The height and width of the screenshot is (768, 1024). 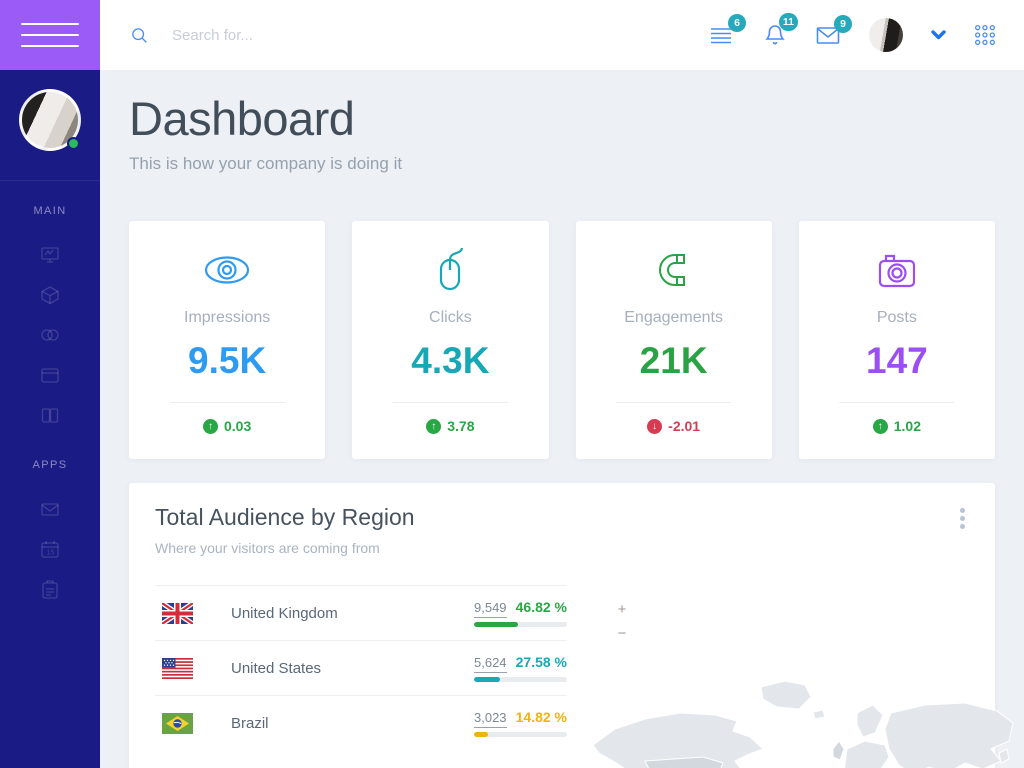 I want to click on audience-list: United Kingdom 9,549 46.82 %, so click(x=361, y=667).